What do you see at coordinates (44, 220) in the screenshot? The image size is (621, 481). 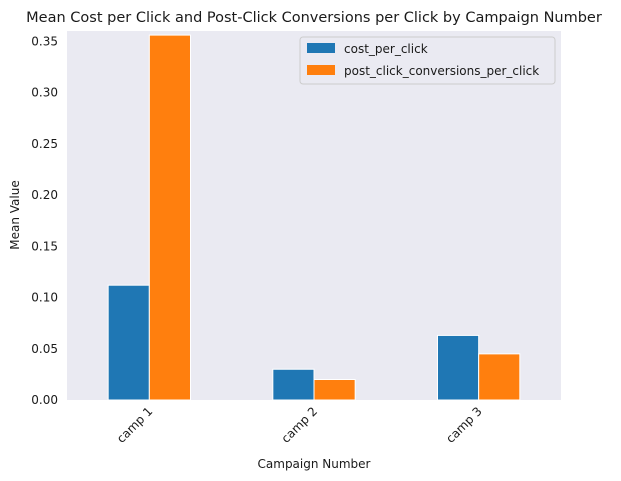 I see `y-axis-ticks: 0.00 0.05 0.10 0.15 0.20 0.25 0.30 0.35` at bounding box center [44, 220].